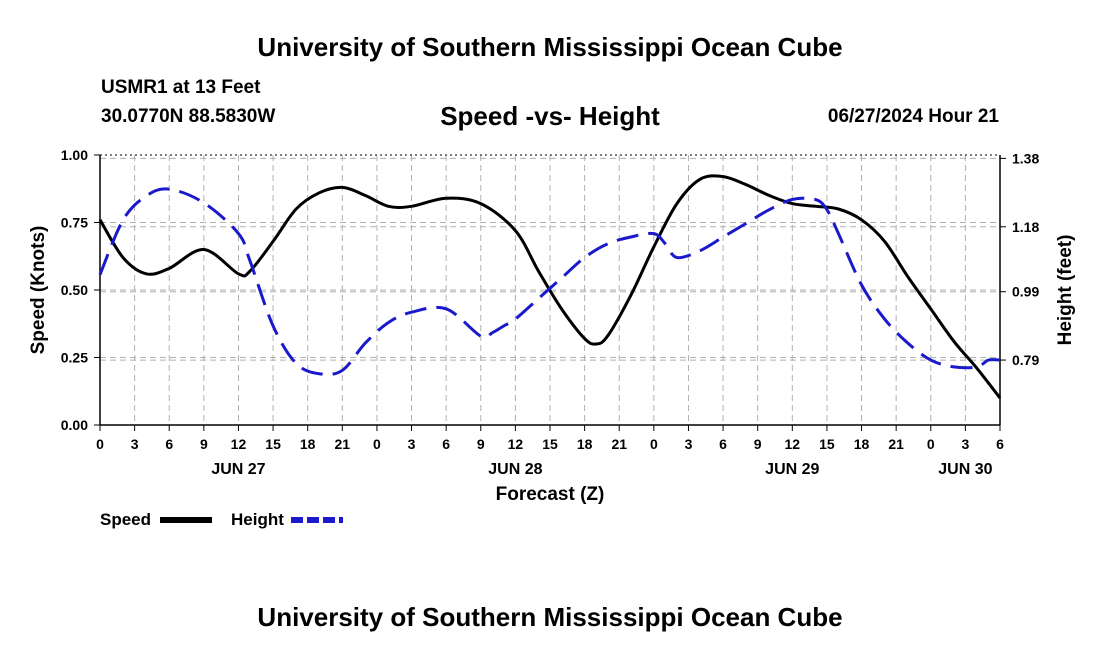 Image resolution: width=1100 pixels, height=650 pixels. Describe the element at coordinates (257, 519) in the screenshot. I see `legend-label-height: Height` at that location.